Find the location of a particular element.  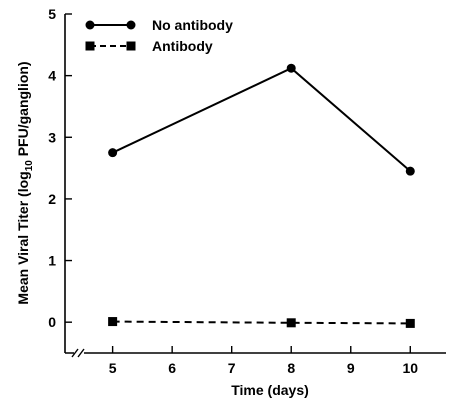

x-tick-label: 5 is located at coordinates (113, 368).